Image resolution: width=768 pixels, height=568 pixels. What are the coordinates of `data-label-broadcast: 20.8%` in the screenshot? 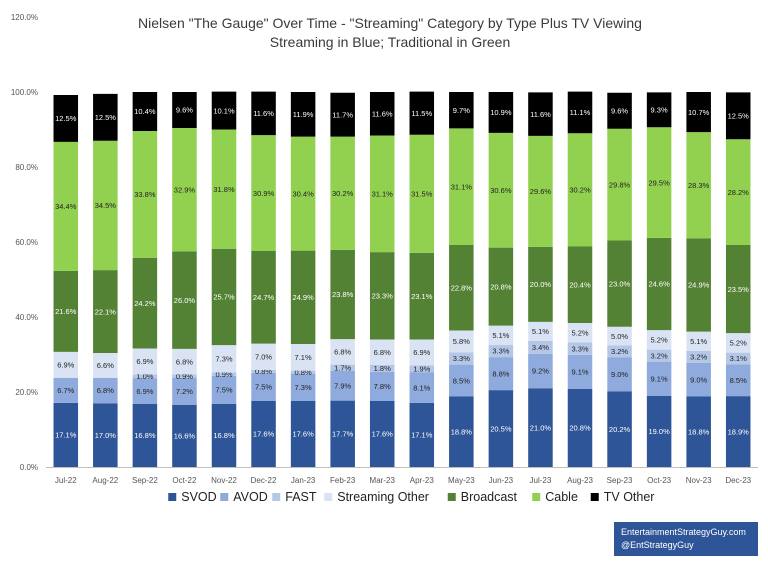 It's located at (501, 286).